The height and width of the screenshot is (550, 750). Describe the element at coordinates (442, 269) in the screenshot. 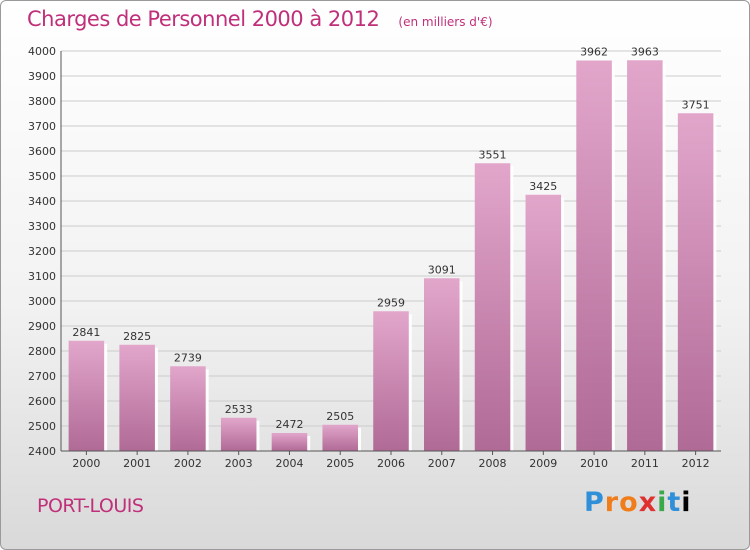

I see `data-label: 3091` at that location.